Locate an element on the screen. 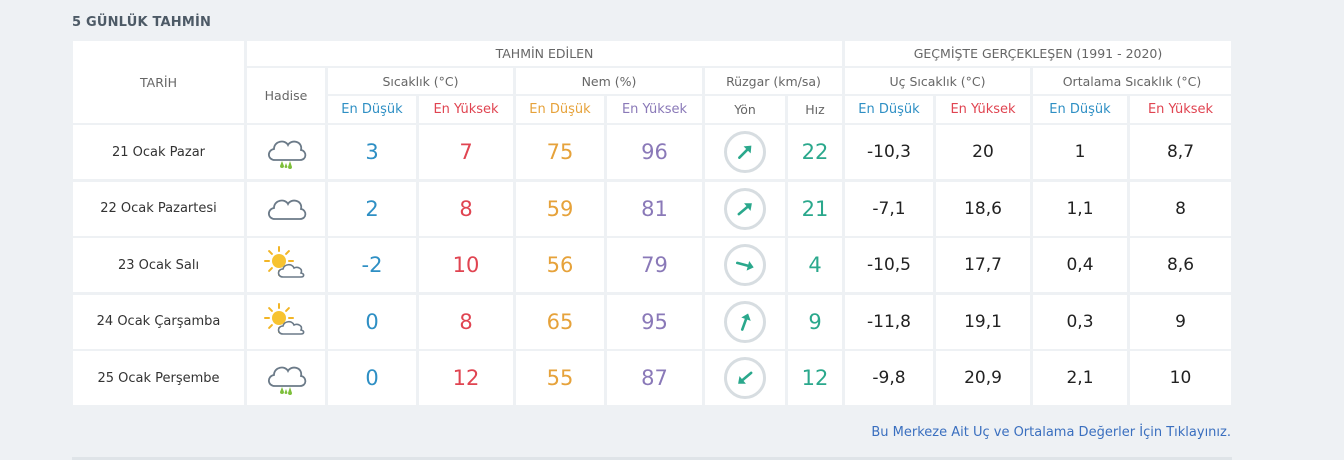 The width and height of the screenshot is (1344, 460). ext-min-cell: -10,3 is located at coordinates (889, 152).